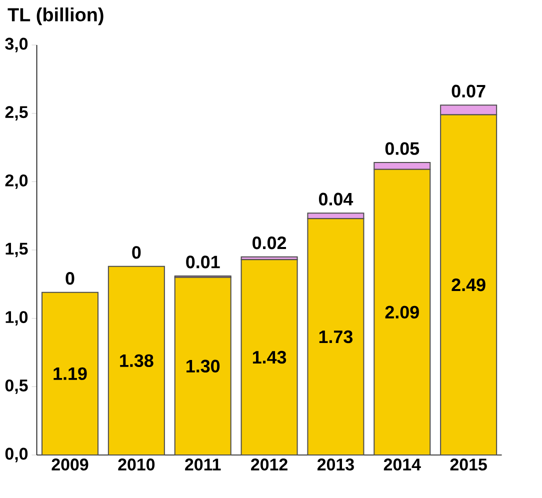  Describe the element at coordinates (56, 17) in the screenshot. I see `y-axis-title: TL (billion)` at that location.